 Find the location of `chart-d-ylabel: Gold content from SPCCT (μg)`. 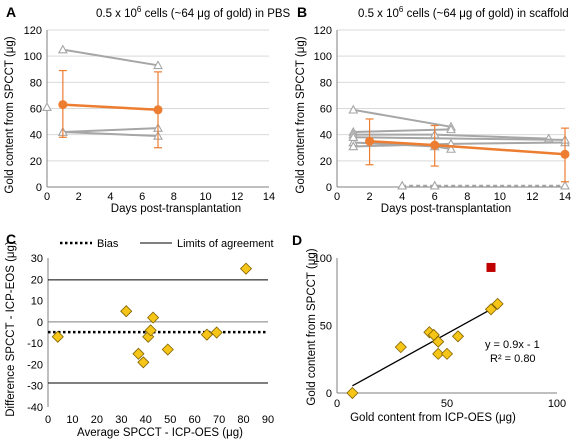

chart-d-ylabel: Gold content from SPCCT (μg) is located at coordinates (312, 326).